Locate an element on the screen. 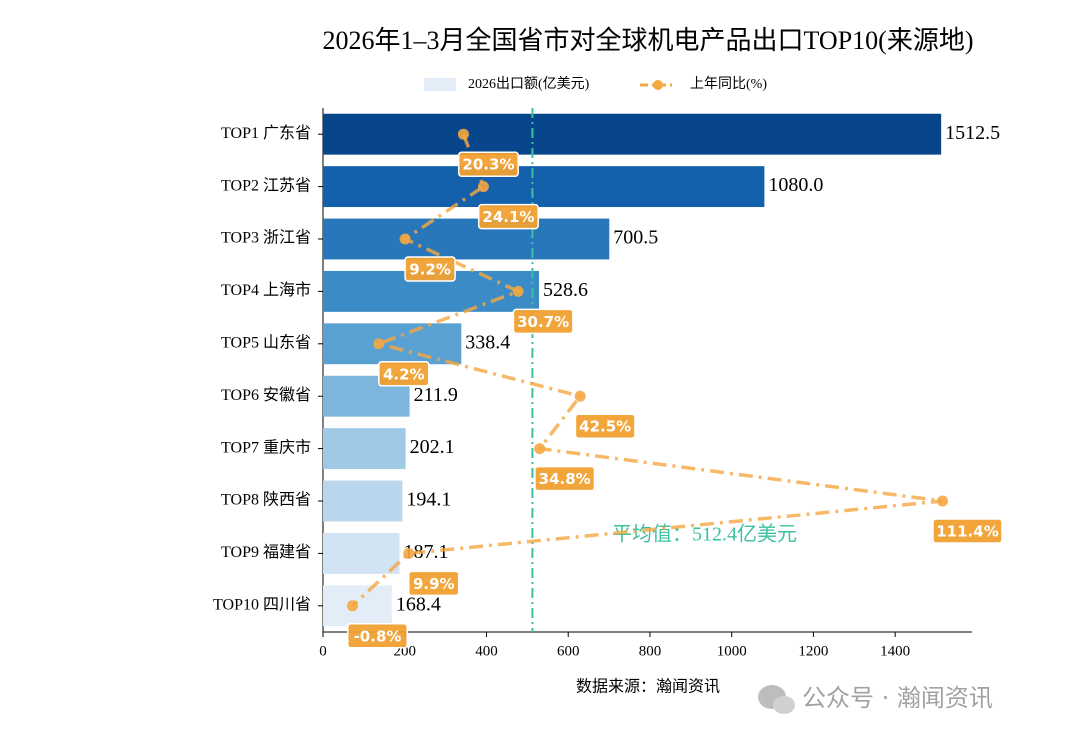 The image size is (1080, 743). x-tick-label: 600 is located at coordinates (568, 651).